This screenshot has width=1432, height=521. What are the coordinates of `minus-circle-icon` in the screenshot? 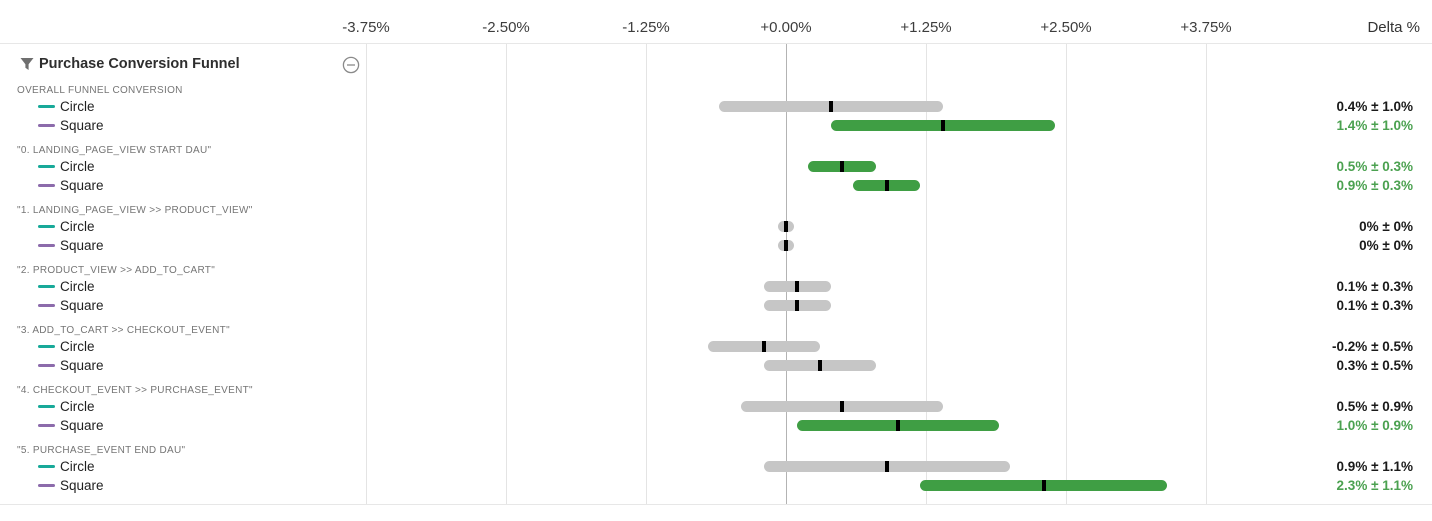 It's located at (351, 66).